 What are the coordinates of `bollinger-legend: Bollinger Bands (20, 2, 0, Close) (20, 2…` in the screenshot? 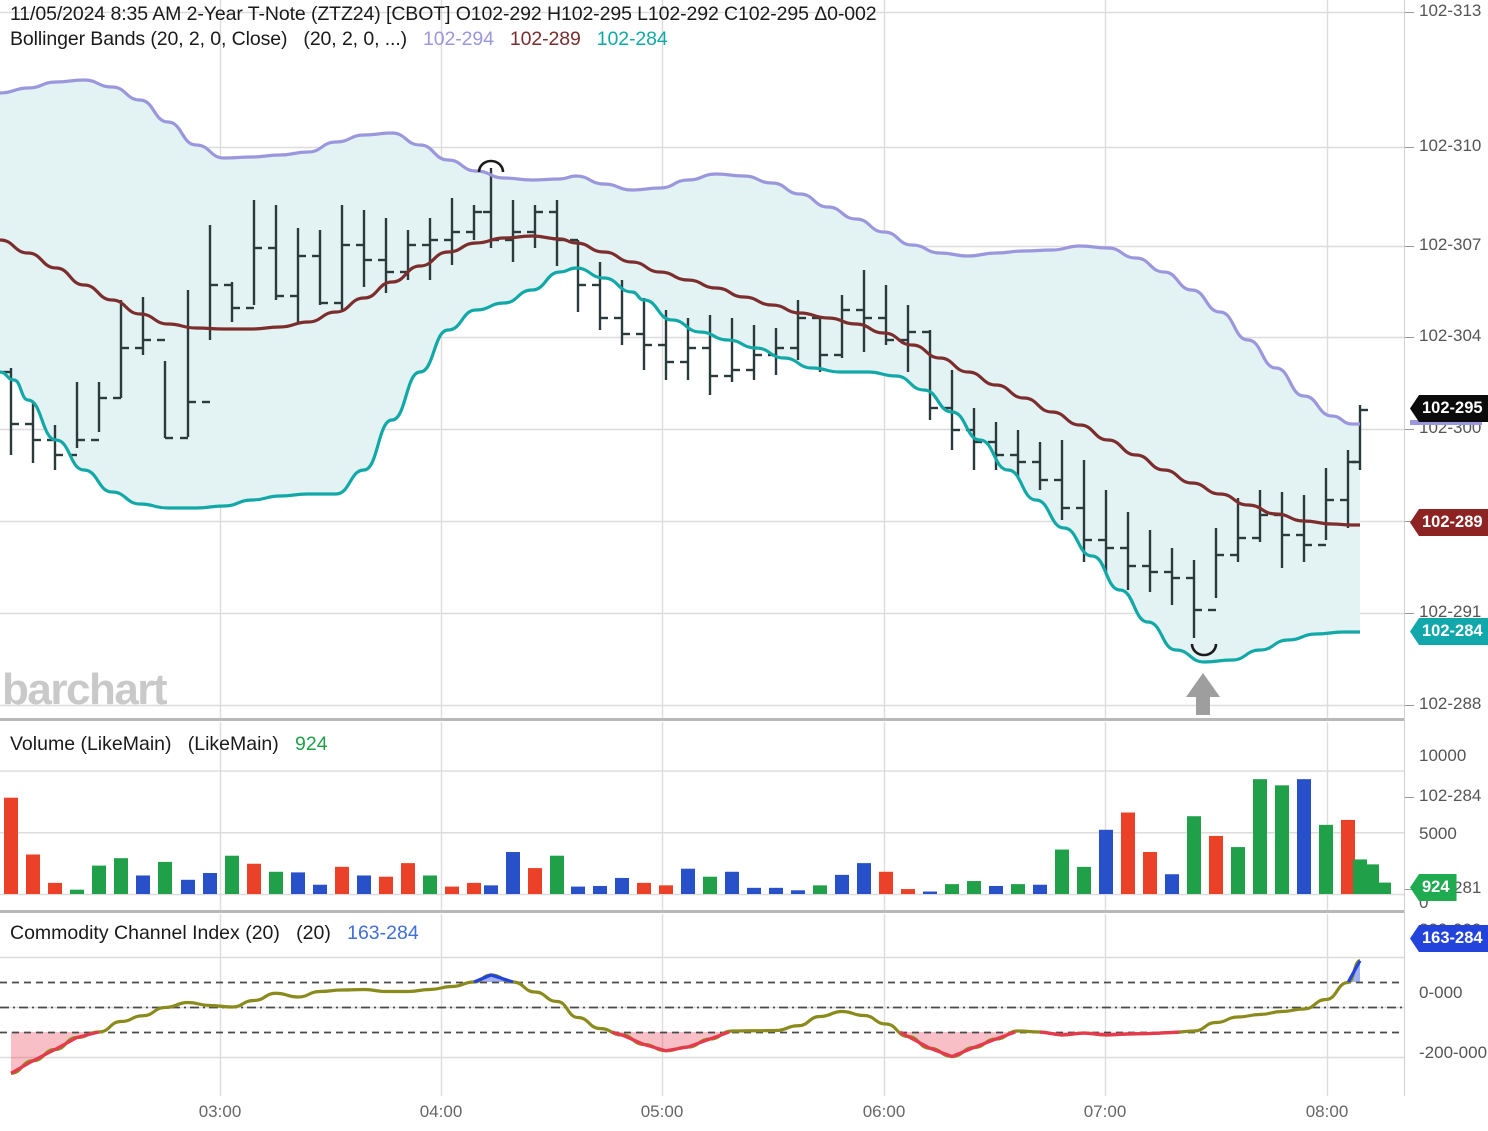 It's located at (339, 39).